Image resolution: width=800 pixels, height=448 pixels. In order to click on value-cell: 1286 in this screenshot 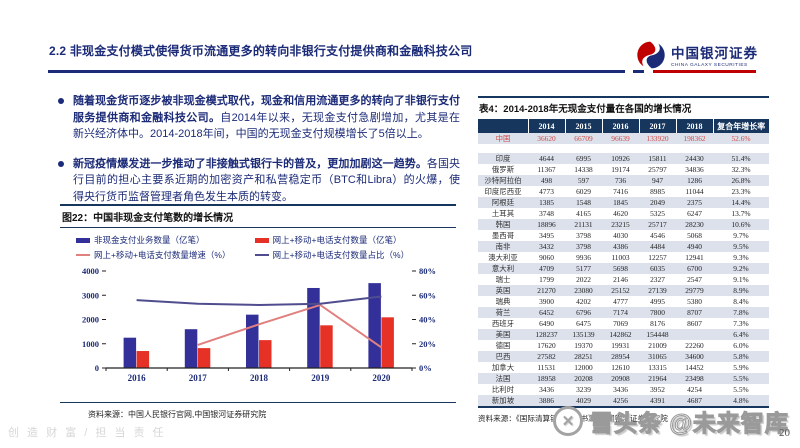, I will do `click(694, 180)`.